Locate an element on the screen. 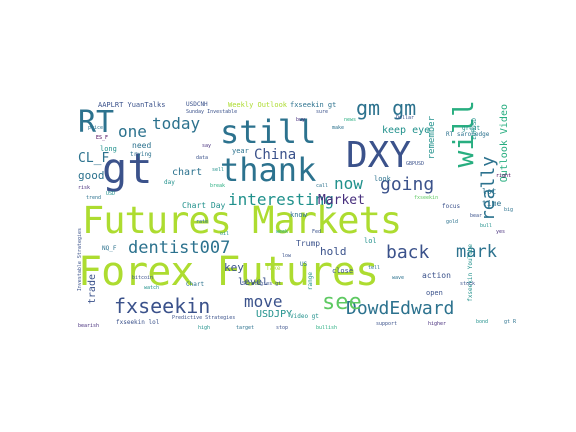  word-news: news is located at coordinates (350, 120).